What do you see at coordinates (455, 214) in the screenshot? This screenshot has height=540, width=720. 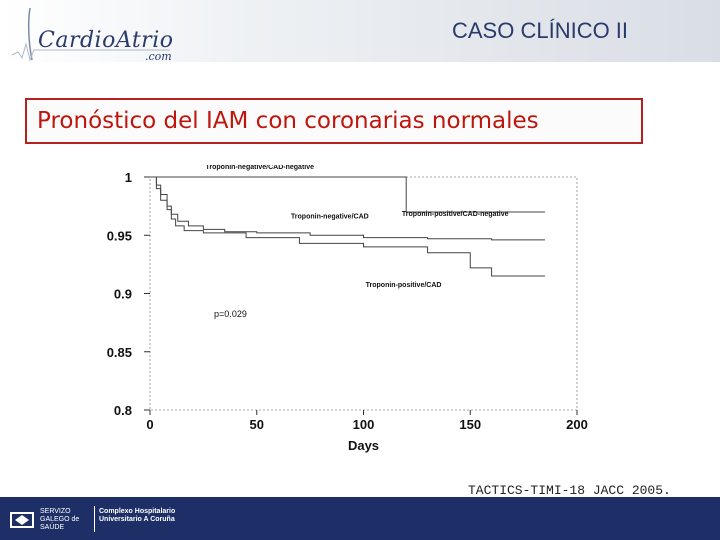 I see `series-label: Troponin-positive/CAD-negative` at bounding box center [455, 214].